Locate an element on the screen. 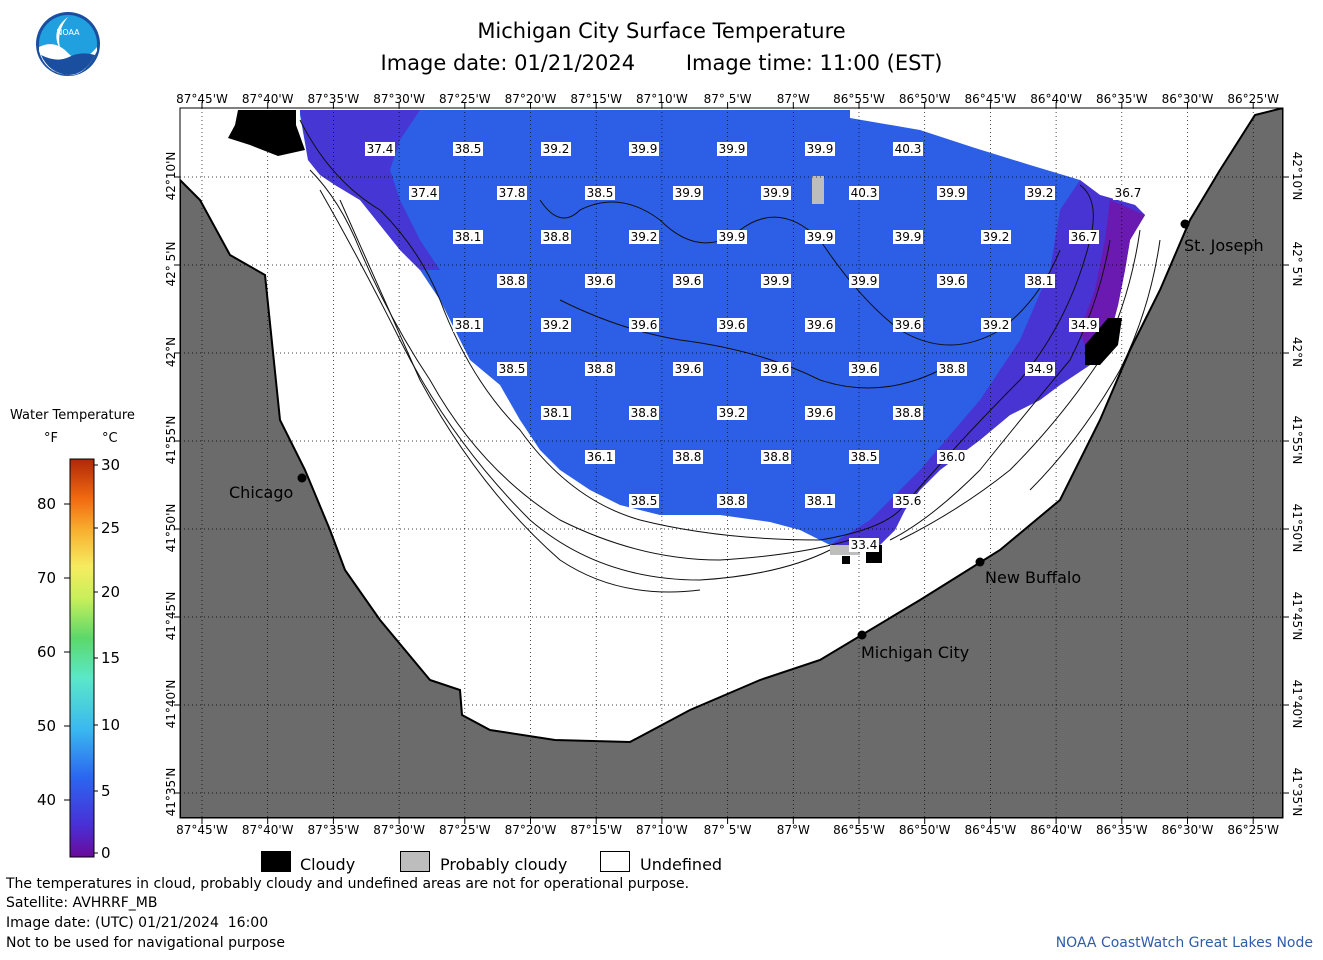 This screenshot has height=960, width=1323. legend-title: Water Temperature is located at coordinates (72, 415).